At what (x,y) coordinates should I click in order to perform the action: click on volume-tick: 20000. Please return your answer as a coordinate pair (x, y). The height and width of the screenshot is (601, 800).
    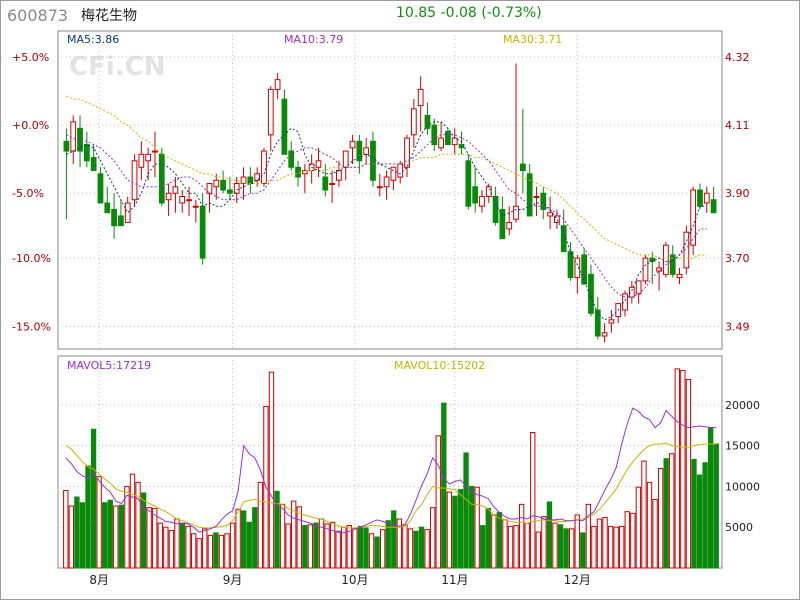
    Looking at the image, I should click on (742, 405).